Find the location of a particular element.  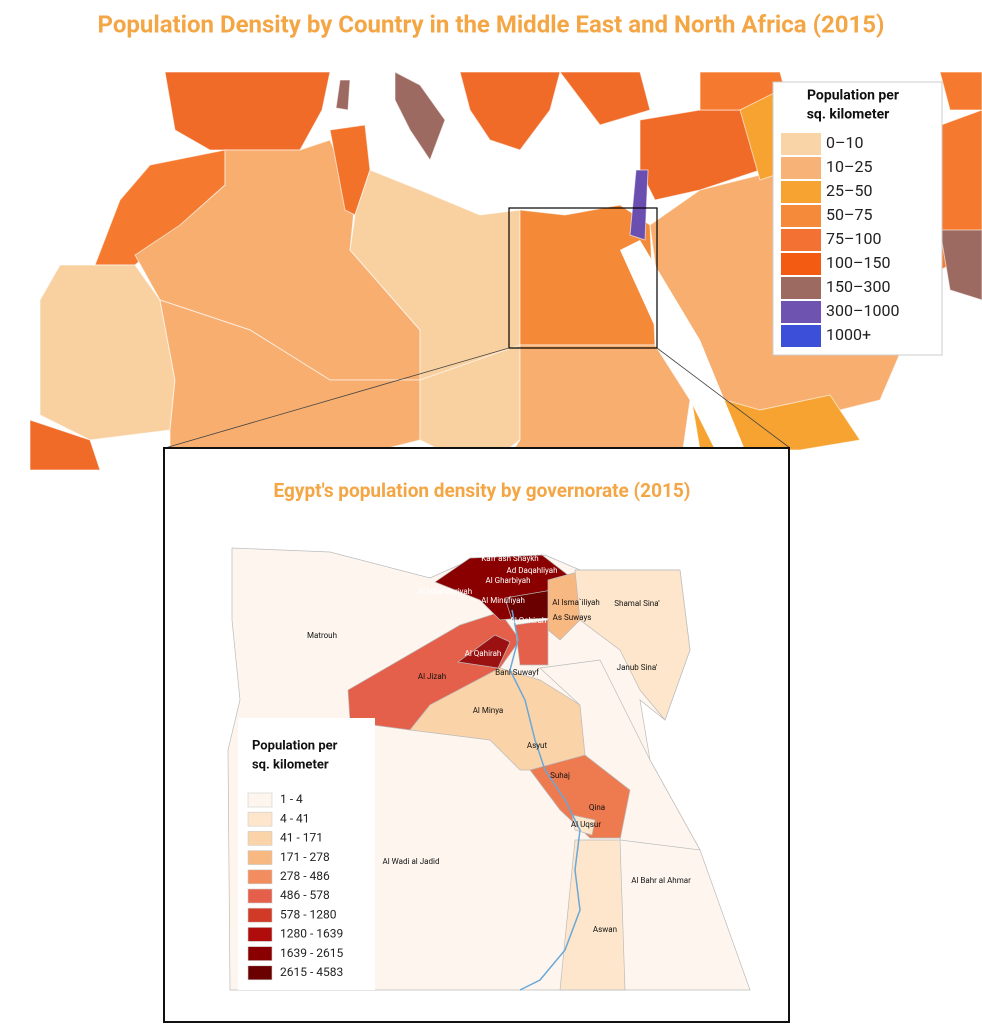

governorate-label: Qina is located at coordinates (597, 807).